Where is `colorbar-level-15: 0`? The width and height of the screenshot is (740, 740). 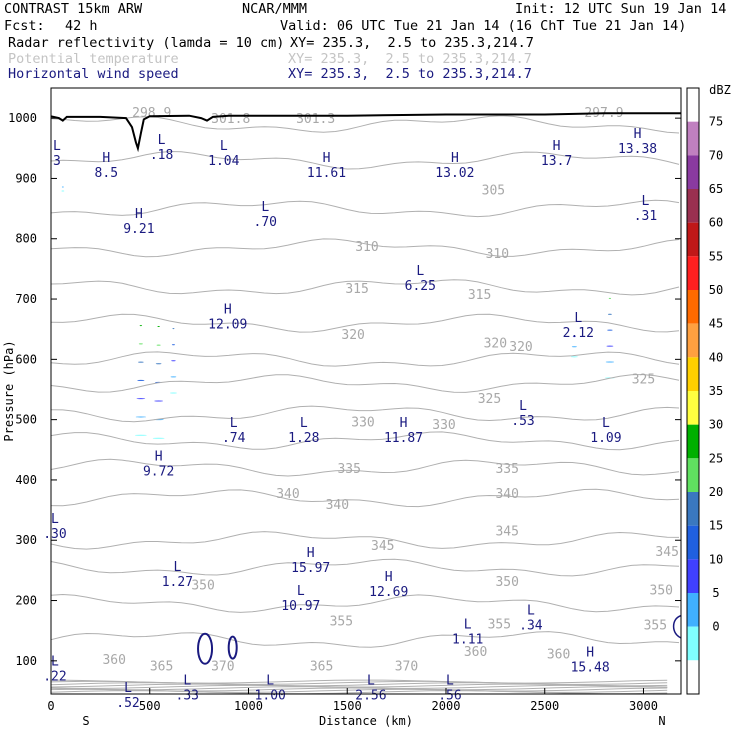
colorbar-level-15: 0 is located at coordinates (715, 627).